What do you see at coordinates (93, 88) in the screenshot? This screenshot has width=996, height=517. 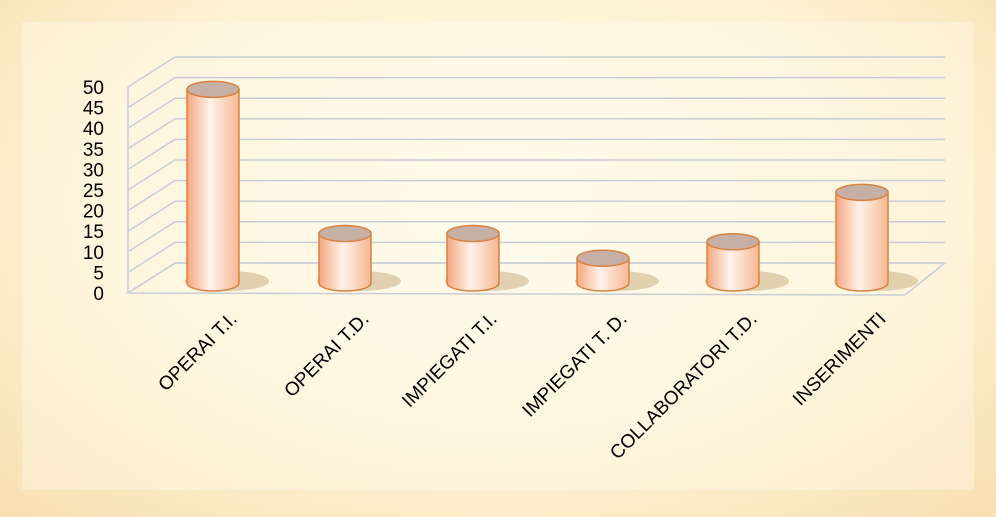 I see `y-tick-label: 50` at bounding box center [93, 88].